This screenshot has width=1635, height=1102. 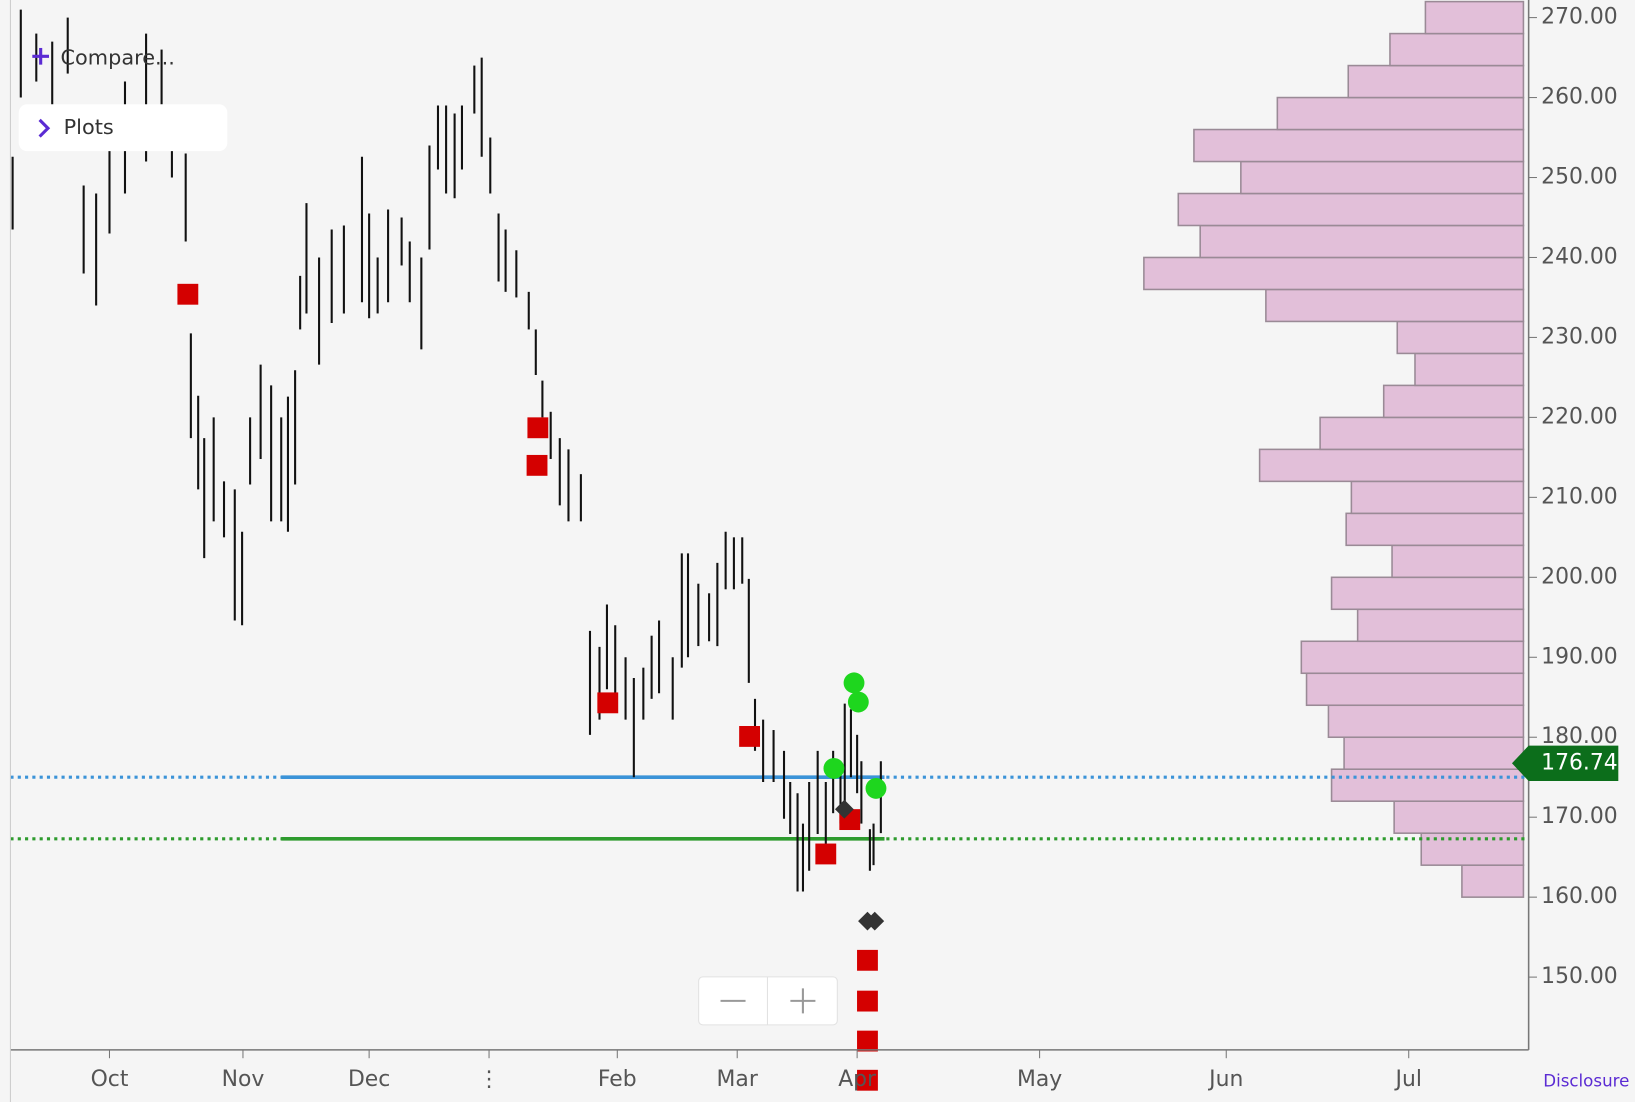 I want to click on x-tick-label: Dec, so click(x=369, y=1079).